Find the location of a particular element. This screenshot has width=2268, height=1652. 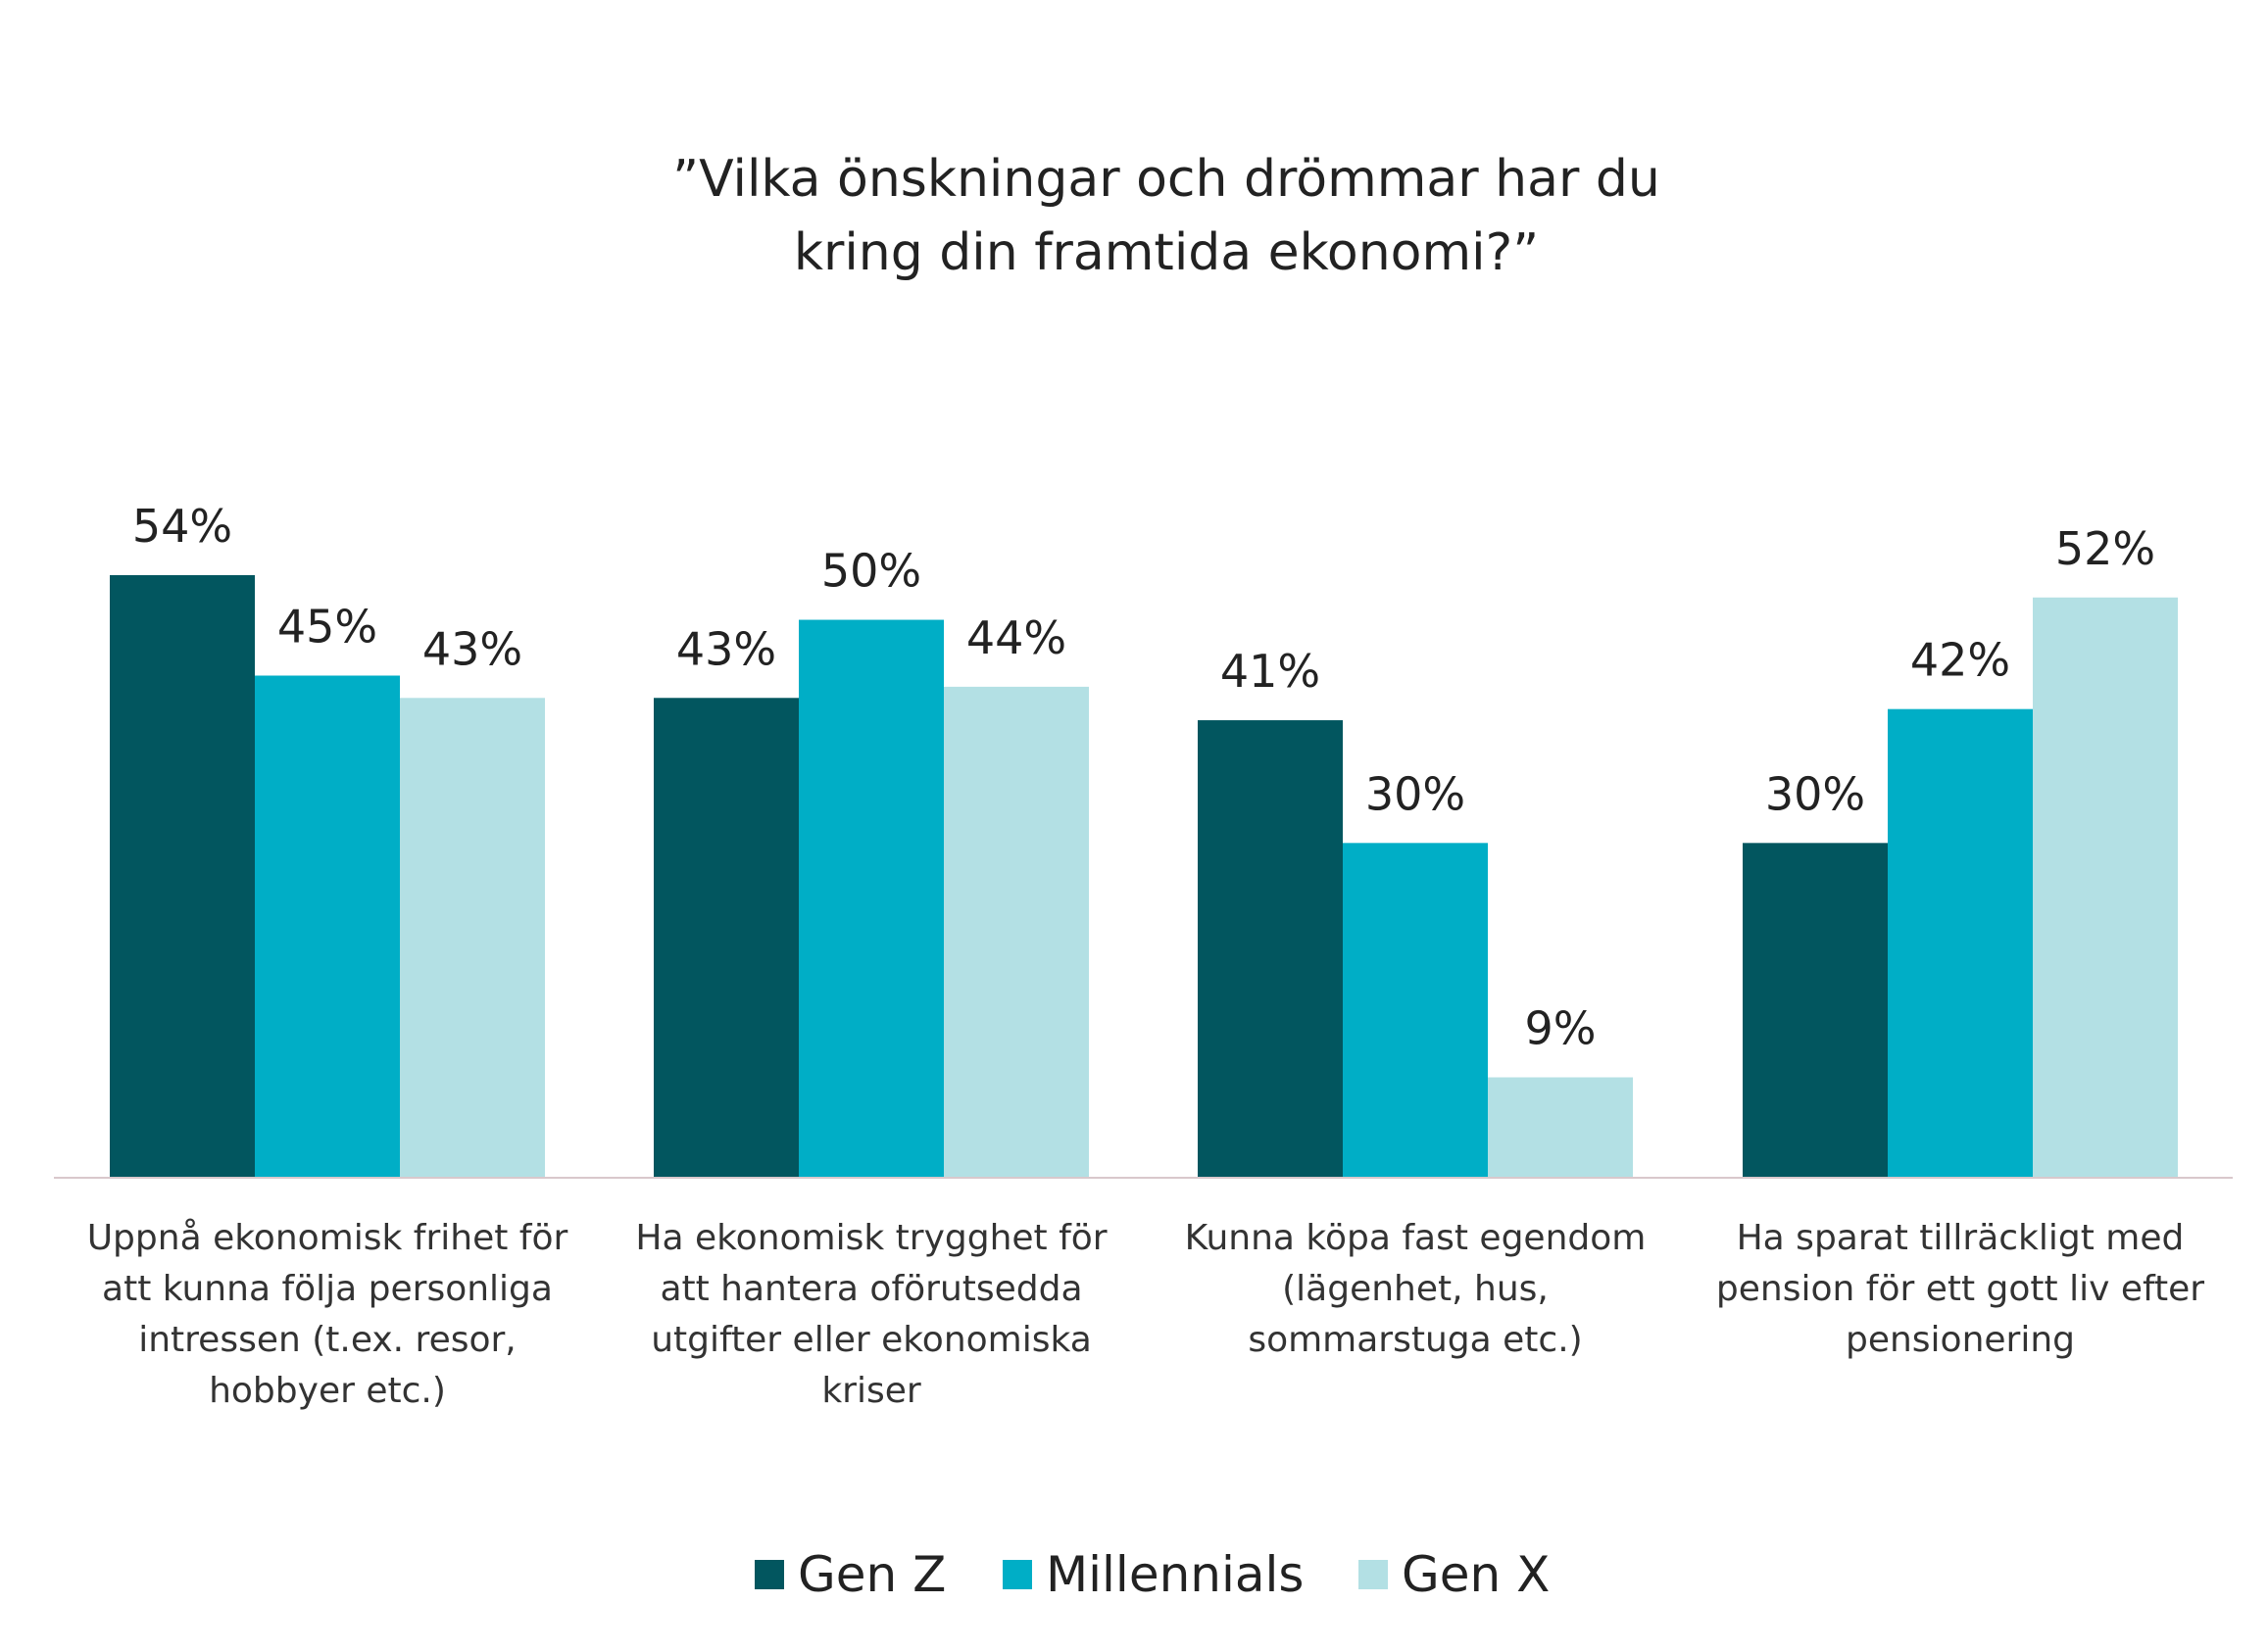

data-label: 54% is located at coordinates (182, 526).